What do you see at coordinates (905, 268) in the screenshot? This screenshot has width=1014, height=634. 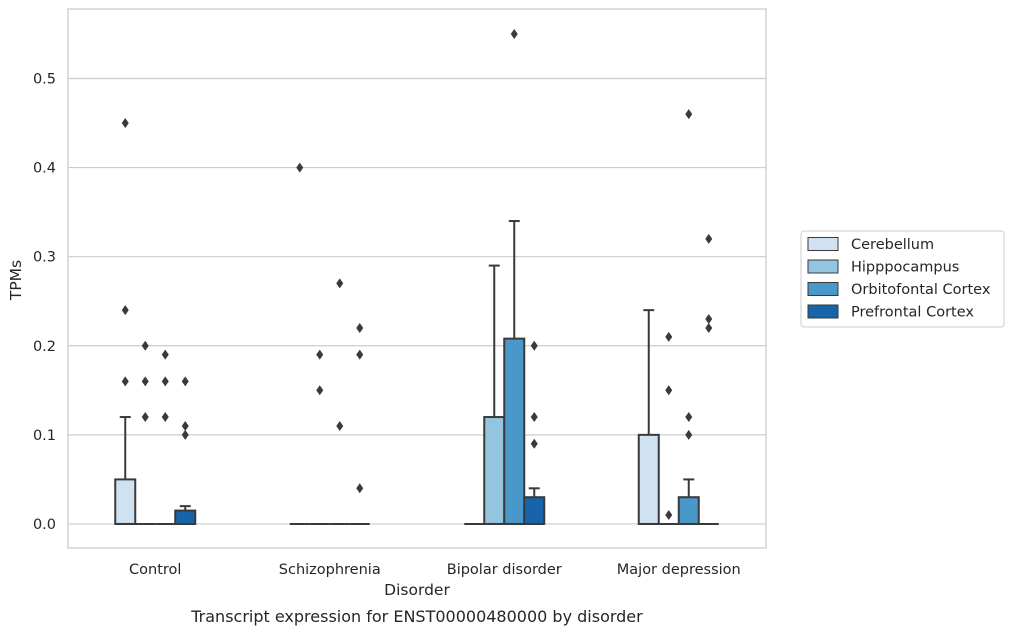 I see `legend-label: Hipppocampus` at bounding box center [905, 268].